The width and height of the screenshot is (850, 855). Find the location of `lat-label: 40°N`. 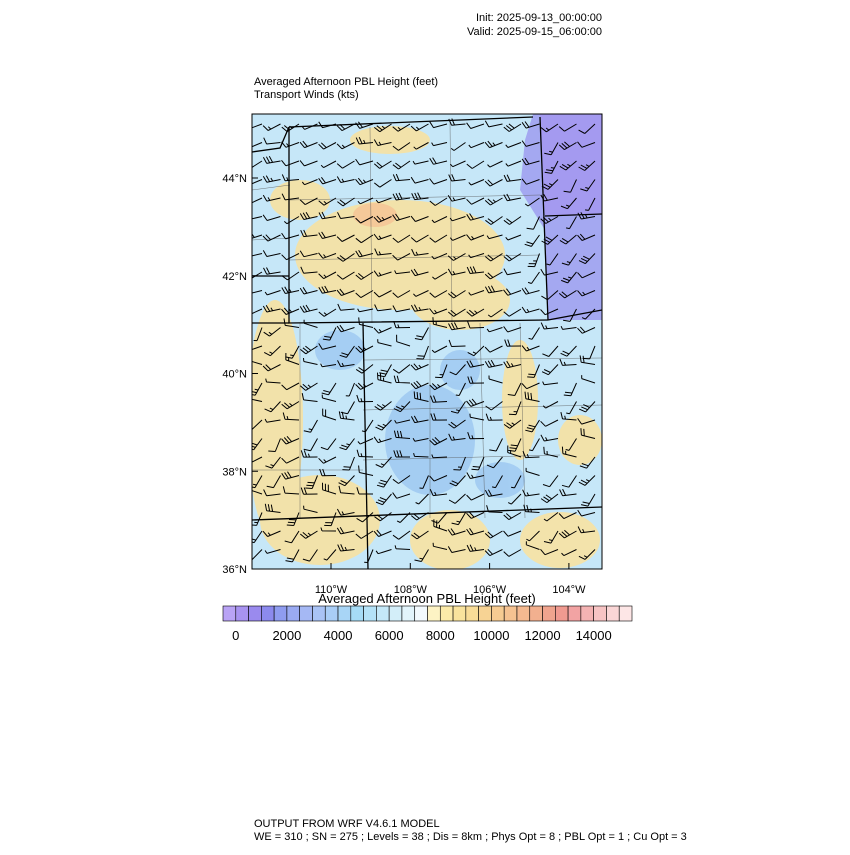

lat-label: 40°N is located at coordinates (234, 375).